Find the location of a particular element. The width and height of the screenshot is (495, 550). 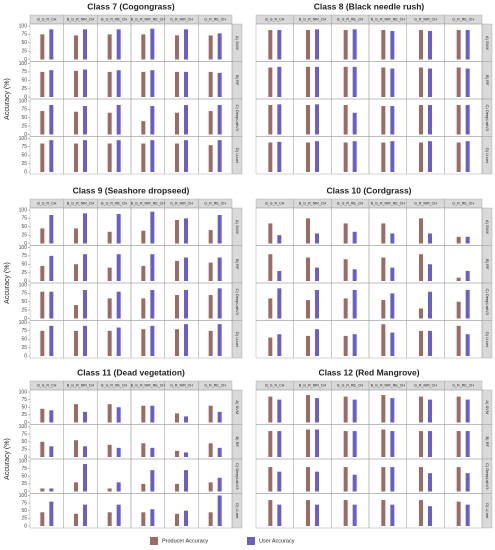

y-axis-label: Accuracy (%) is located at coordinates (7, 99).